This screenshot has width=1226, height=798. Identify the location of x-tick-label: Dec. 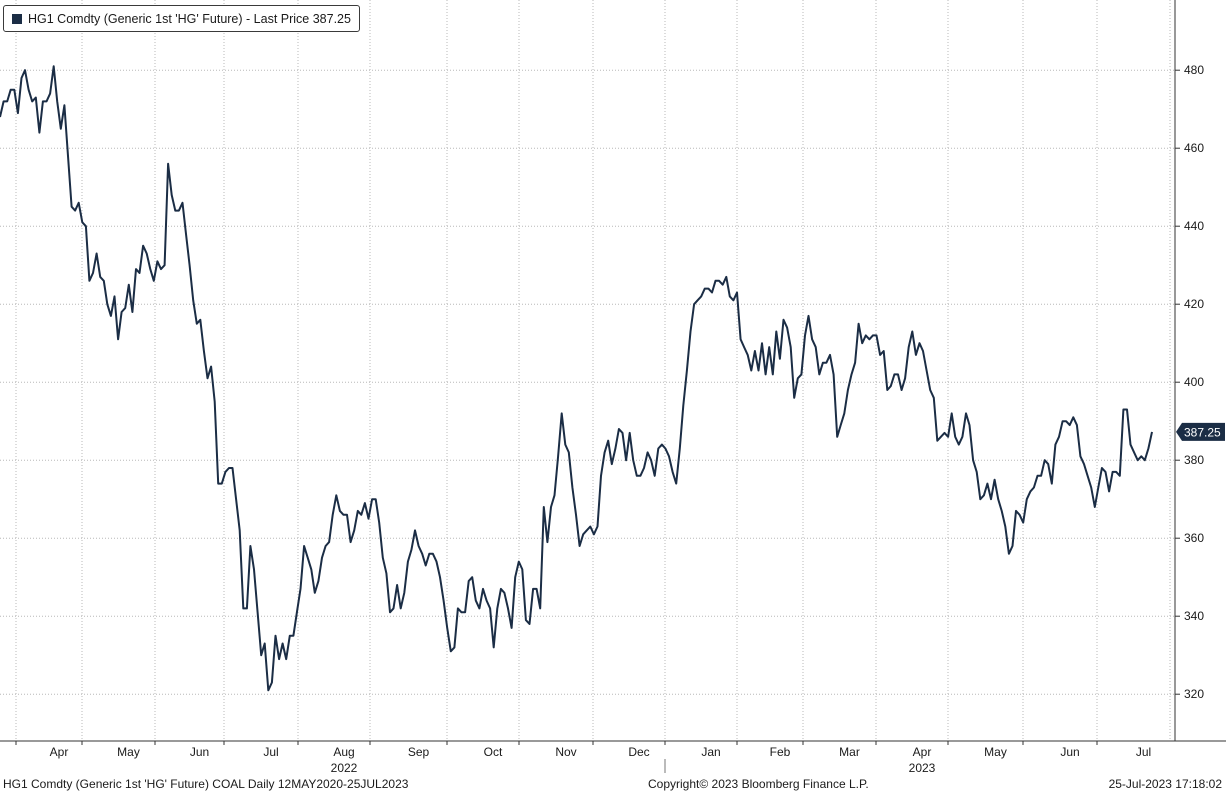
(638, 752).